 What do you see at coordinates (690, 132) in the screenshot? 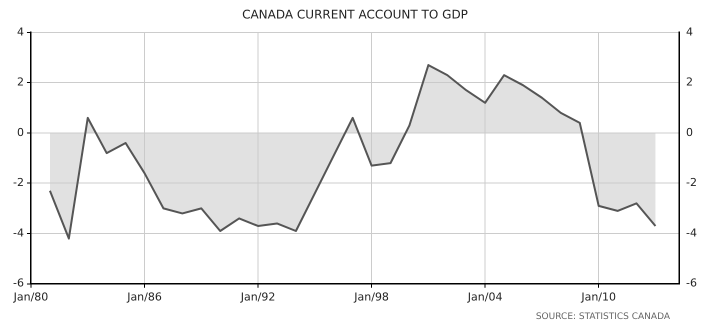
I see `y2-tick-label: 0` at bounding box center [690, 132].